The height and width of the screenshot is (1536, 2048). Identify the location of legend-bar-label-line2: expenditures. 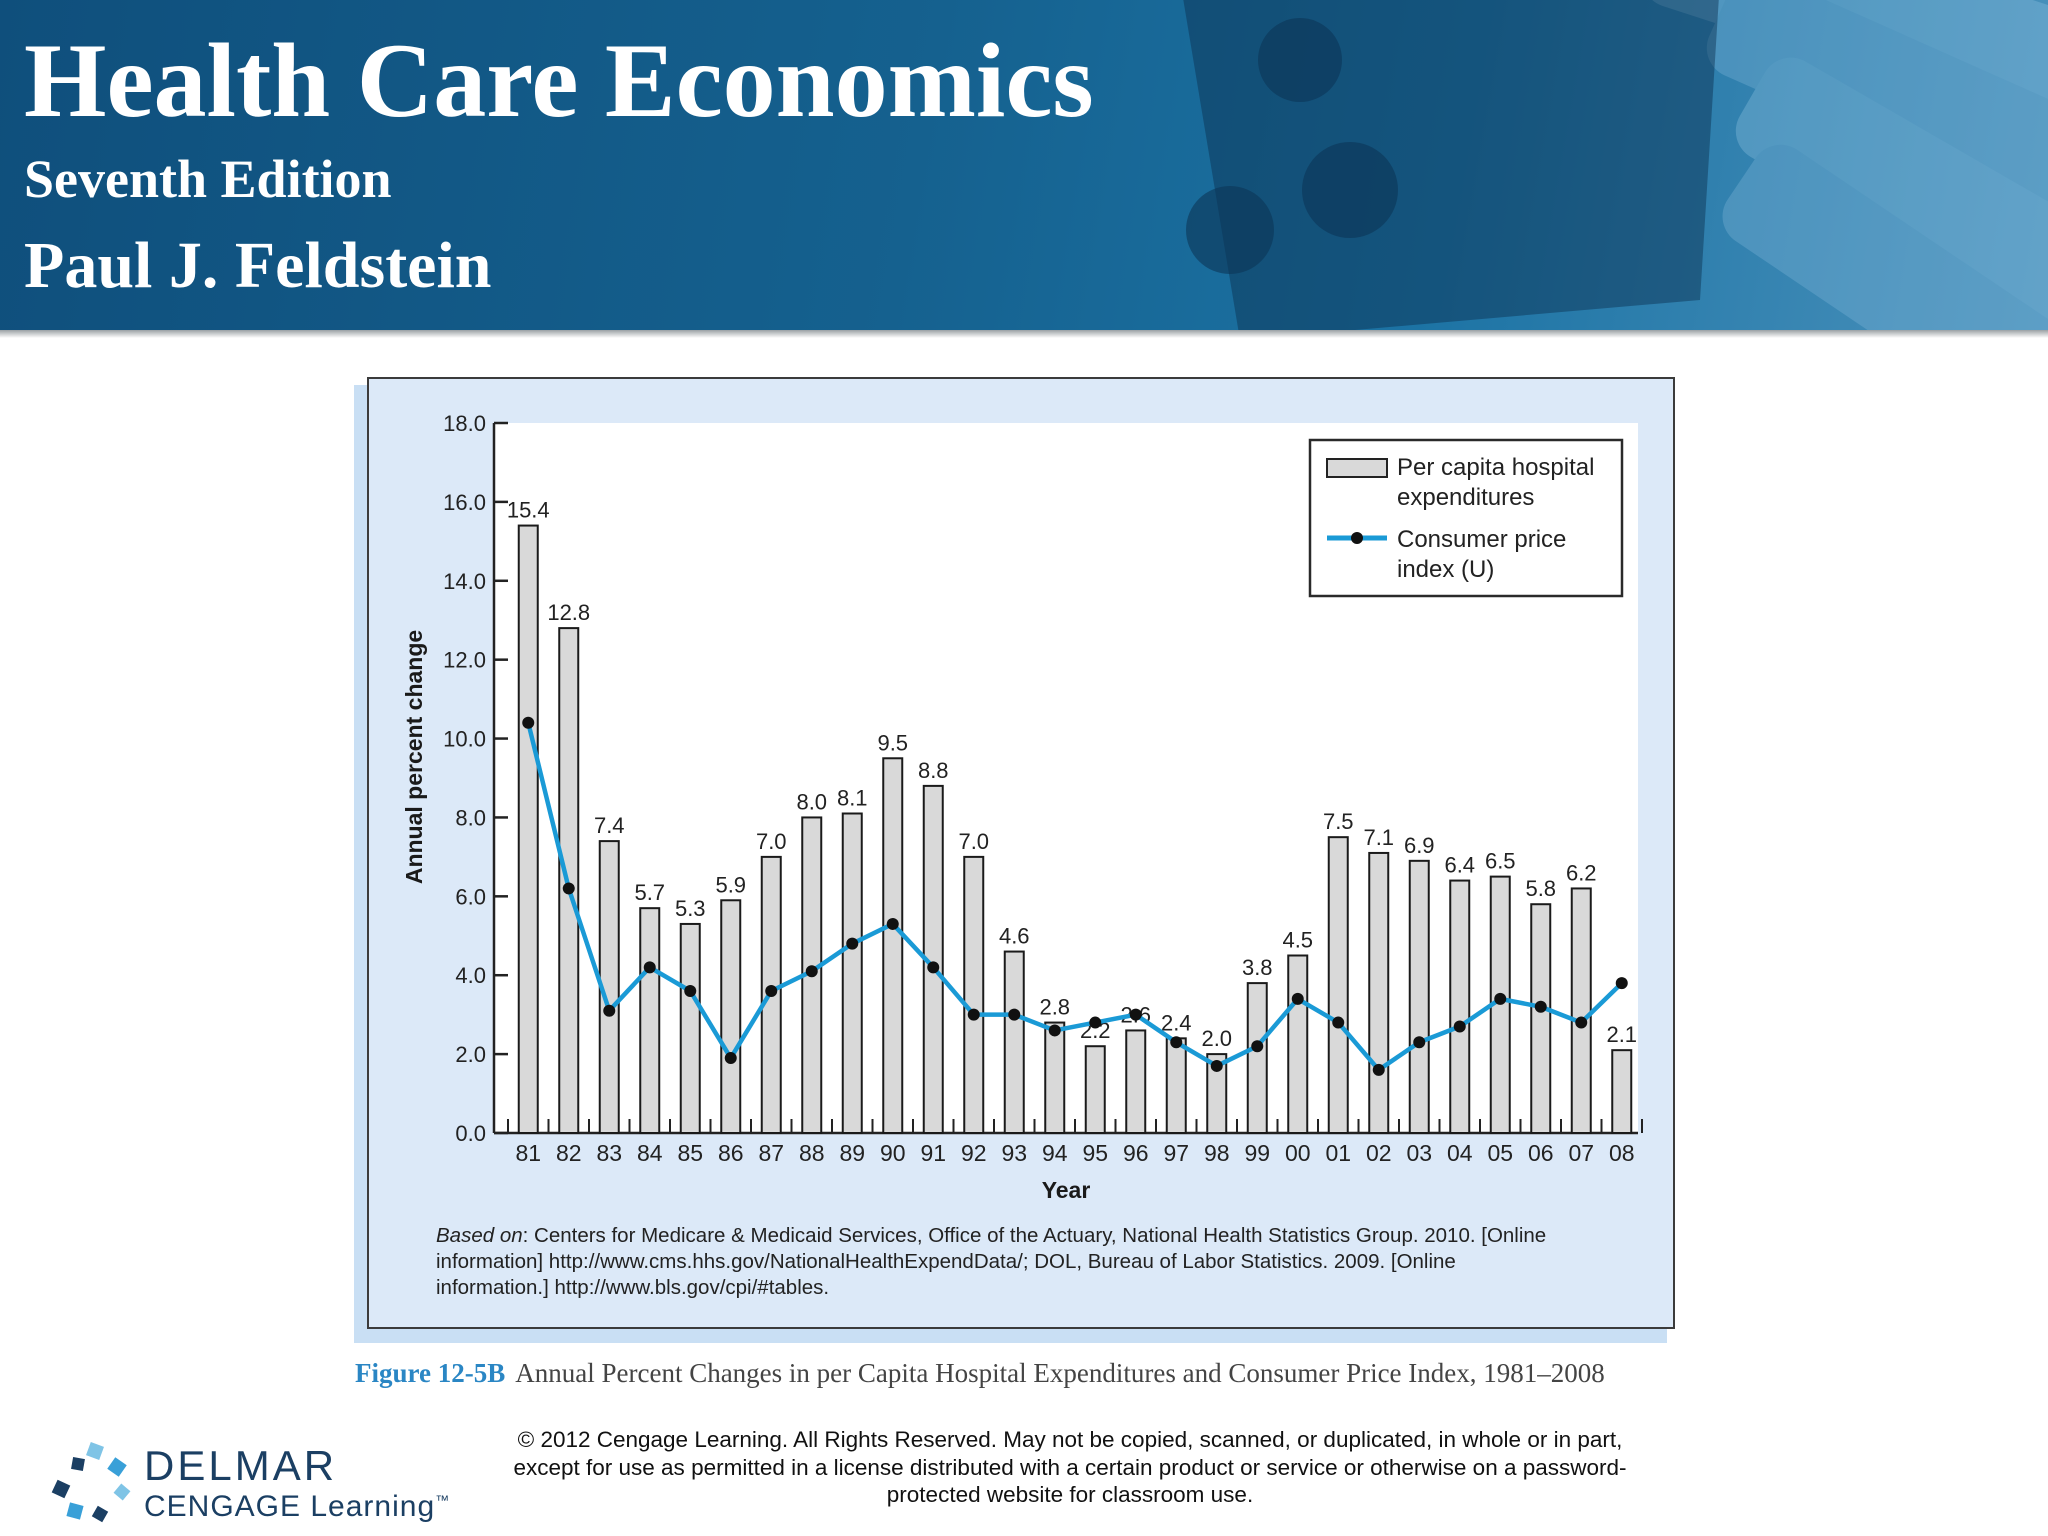
(1465, 497).